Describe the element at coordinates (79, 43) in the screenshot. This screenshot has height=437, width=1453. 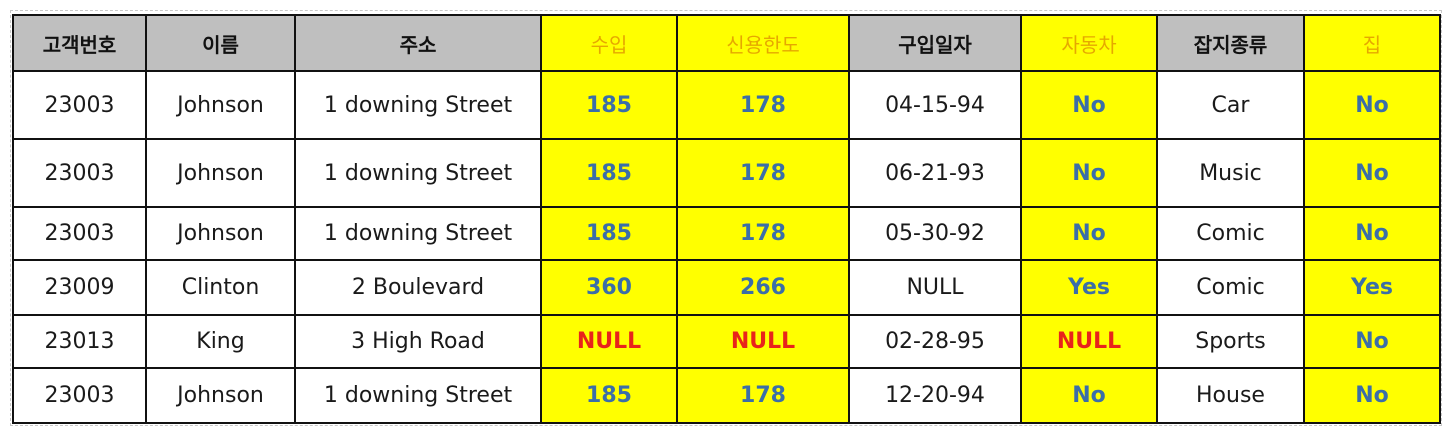
I see `header-customer-id: 고객번호` at that location.